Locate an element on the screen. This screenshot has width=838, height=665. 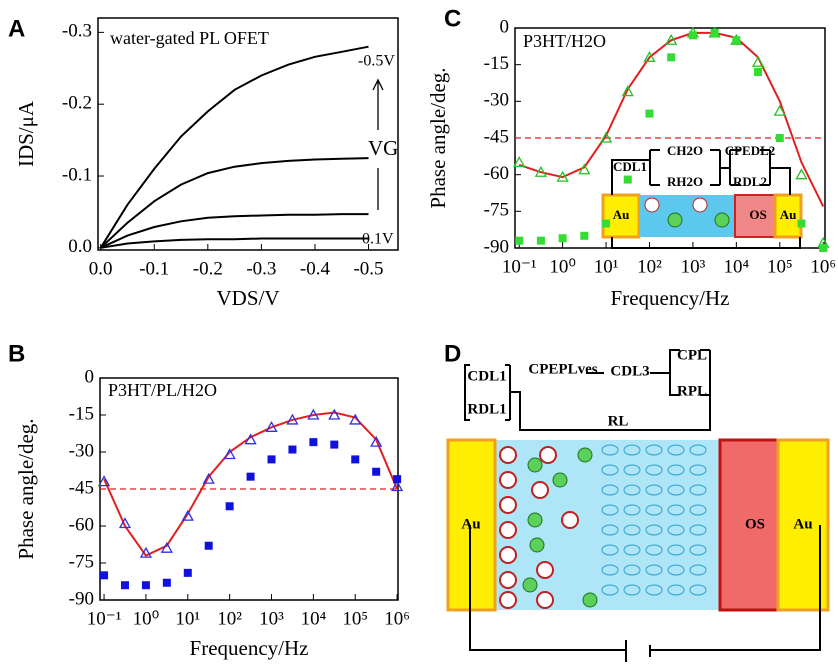
circuit-label: CPL is located at coordinates (692, 355).